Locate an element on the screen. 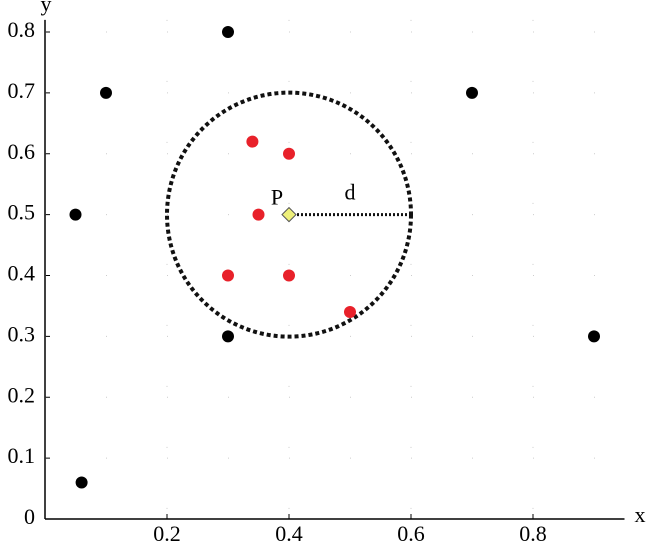 This screenshot has height=547, width=650. y-tick-label: 0.3 is located at coordinates (22, 333).